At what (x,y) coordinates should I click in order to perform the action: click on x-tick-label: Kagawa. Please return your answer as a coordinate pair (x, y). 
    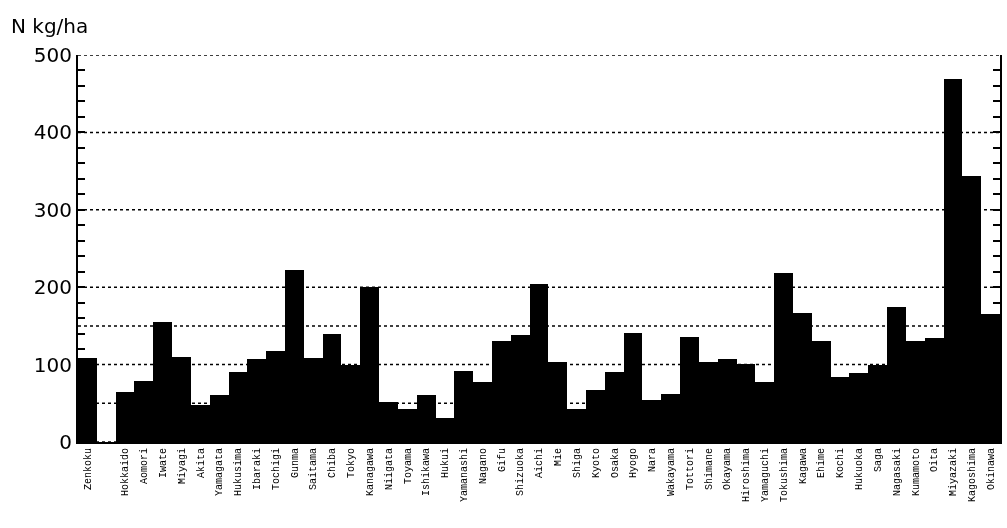
    Looking at the image, I should click on (803, 466).